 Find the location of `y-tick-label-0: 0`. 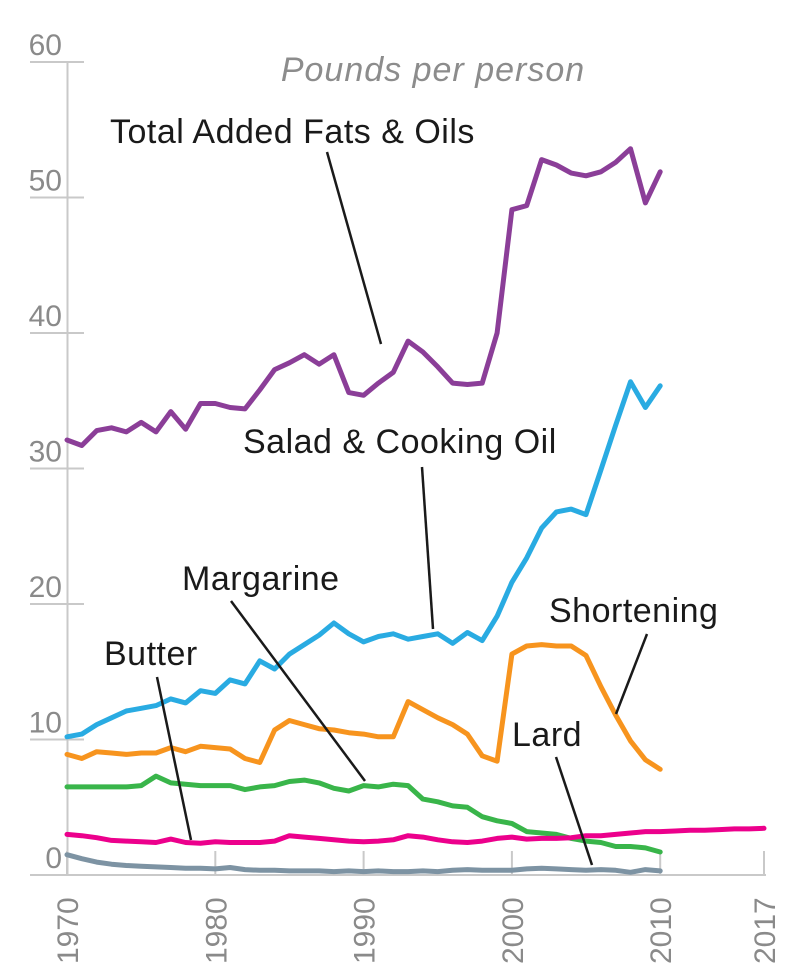

y-tick-label-0: 0 is located at coordinates (53, 858).